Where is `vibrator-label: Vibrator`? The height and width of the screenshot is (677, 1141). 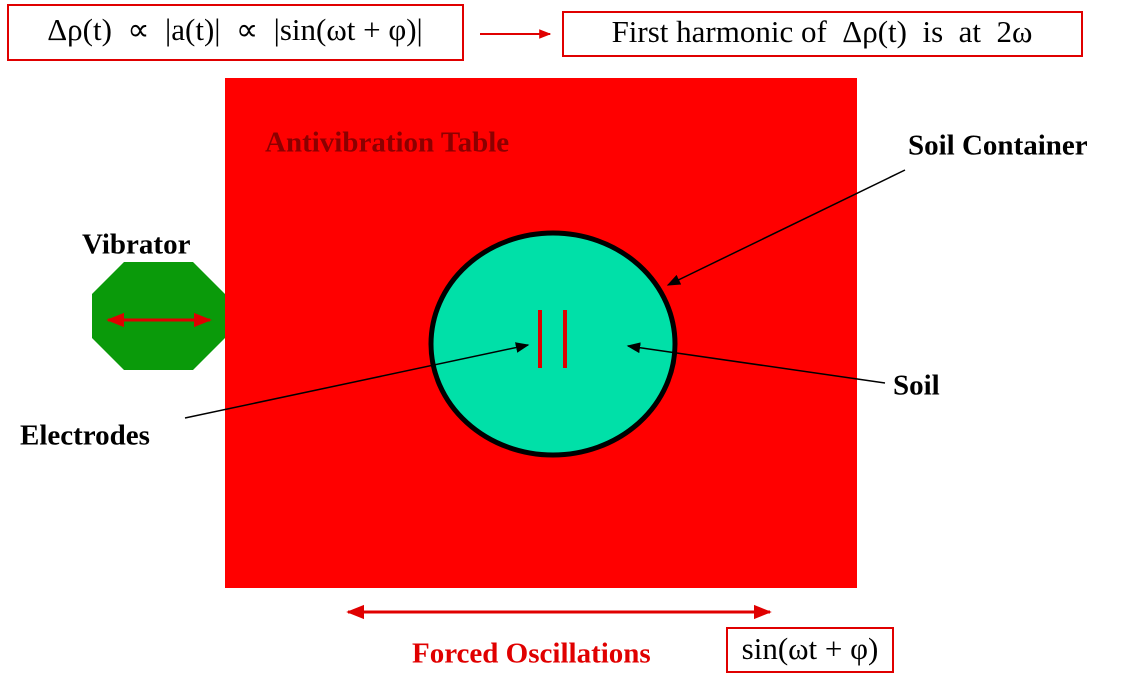 vibrator-label: Vibrator is located at coordinates (136, 245).